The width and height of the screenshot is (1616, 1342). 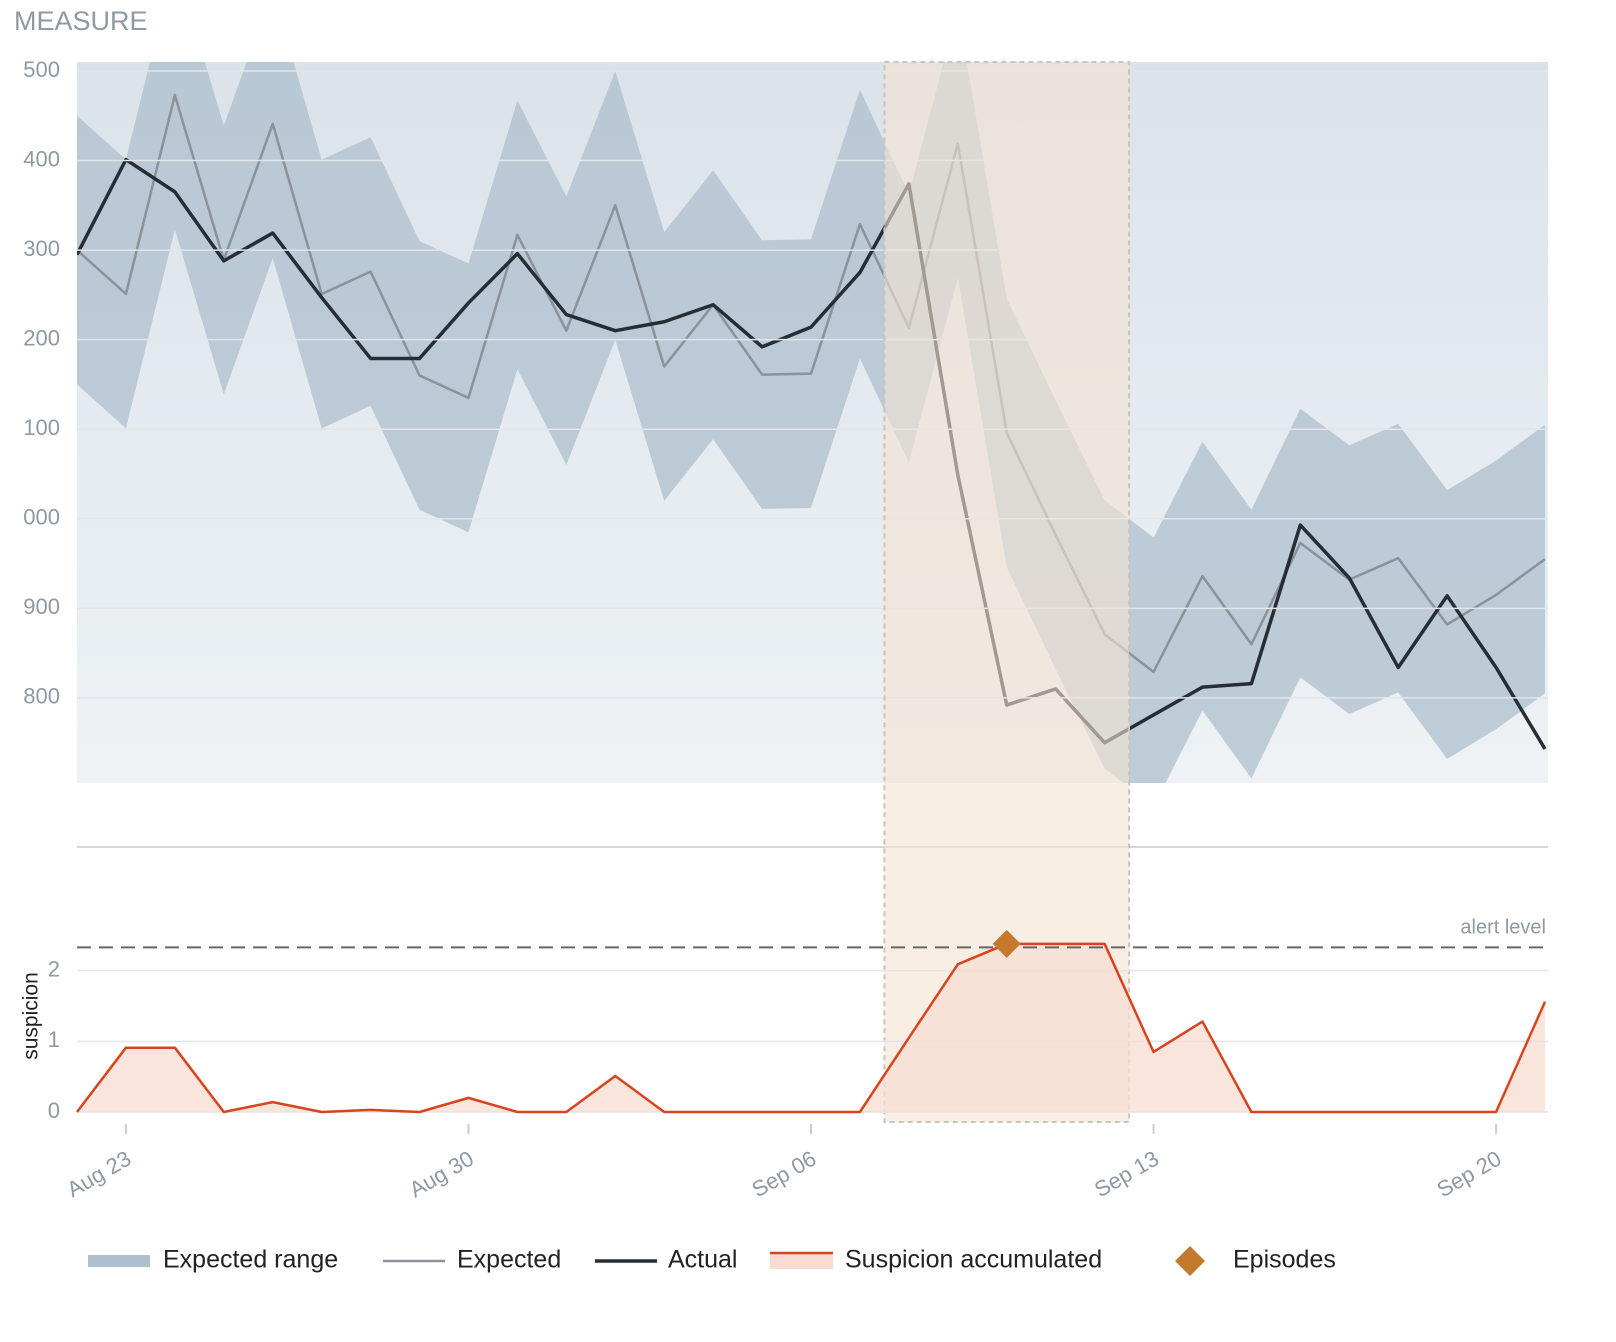 What do you see at coordinates (41, 337) in the screenshot?
I see `y-tick-label: 200` at bounding box center [41, 337].